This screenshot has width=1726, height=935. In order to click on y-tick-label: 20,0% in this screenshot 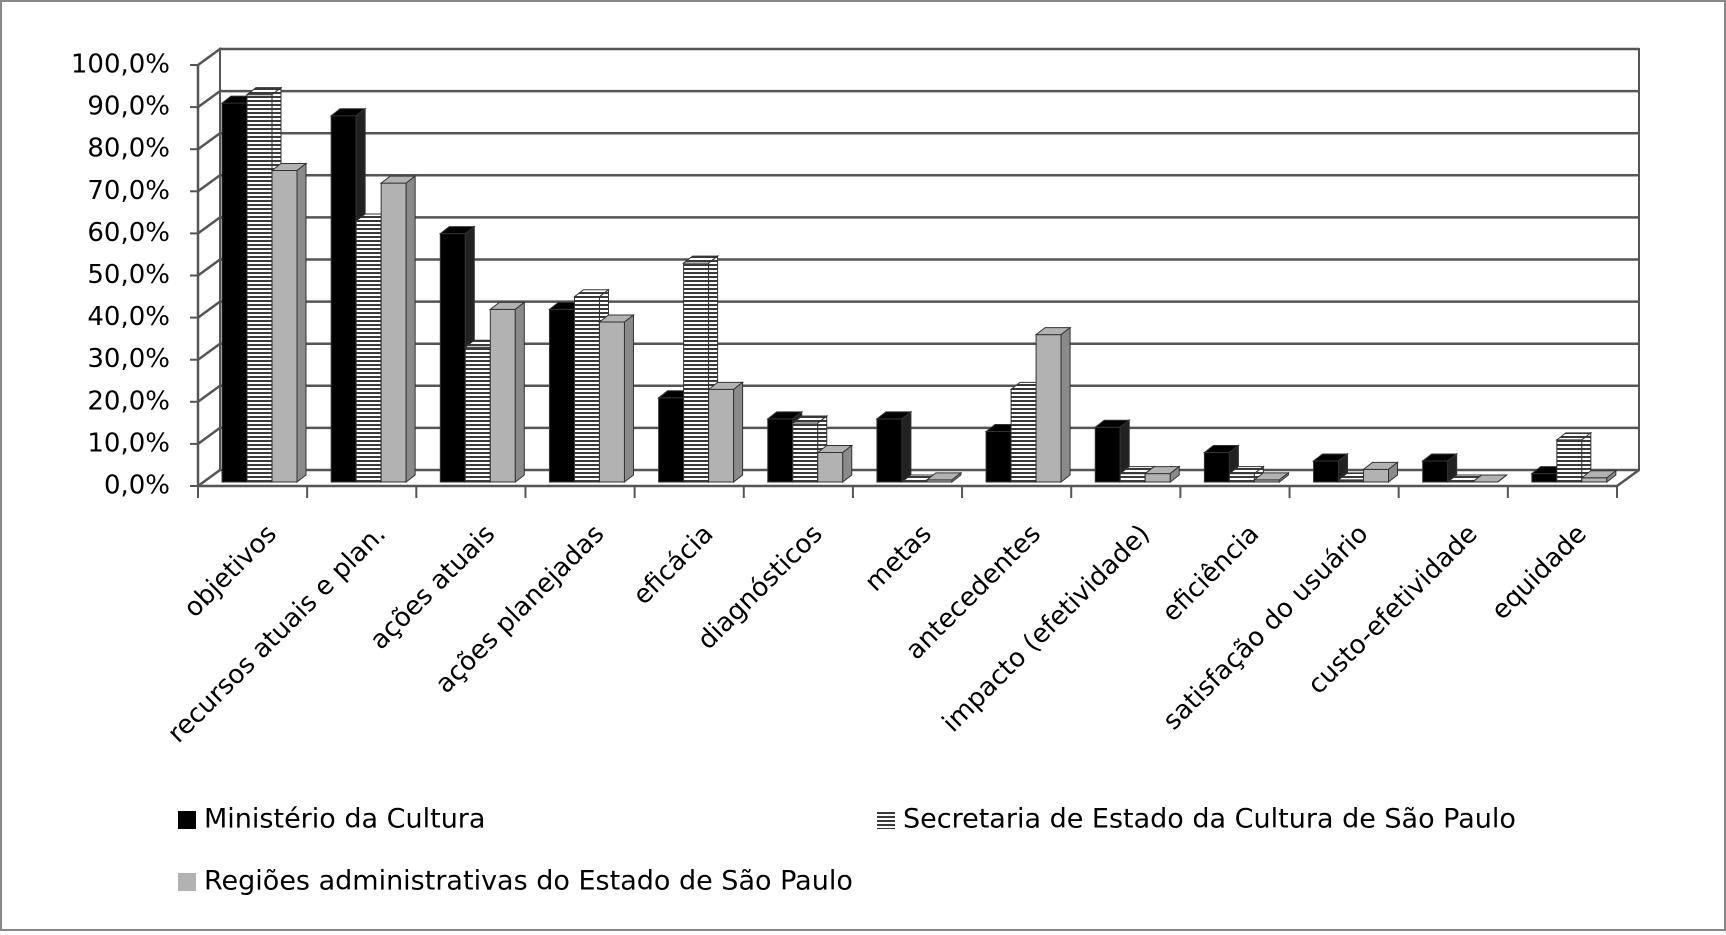, I will do `click(128, 401)`.